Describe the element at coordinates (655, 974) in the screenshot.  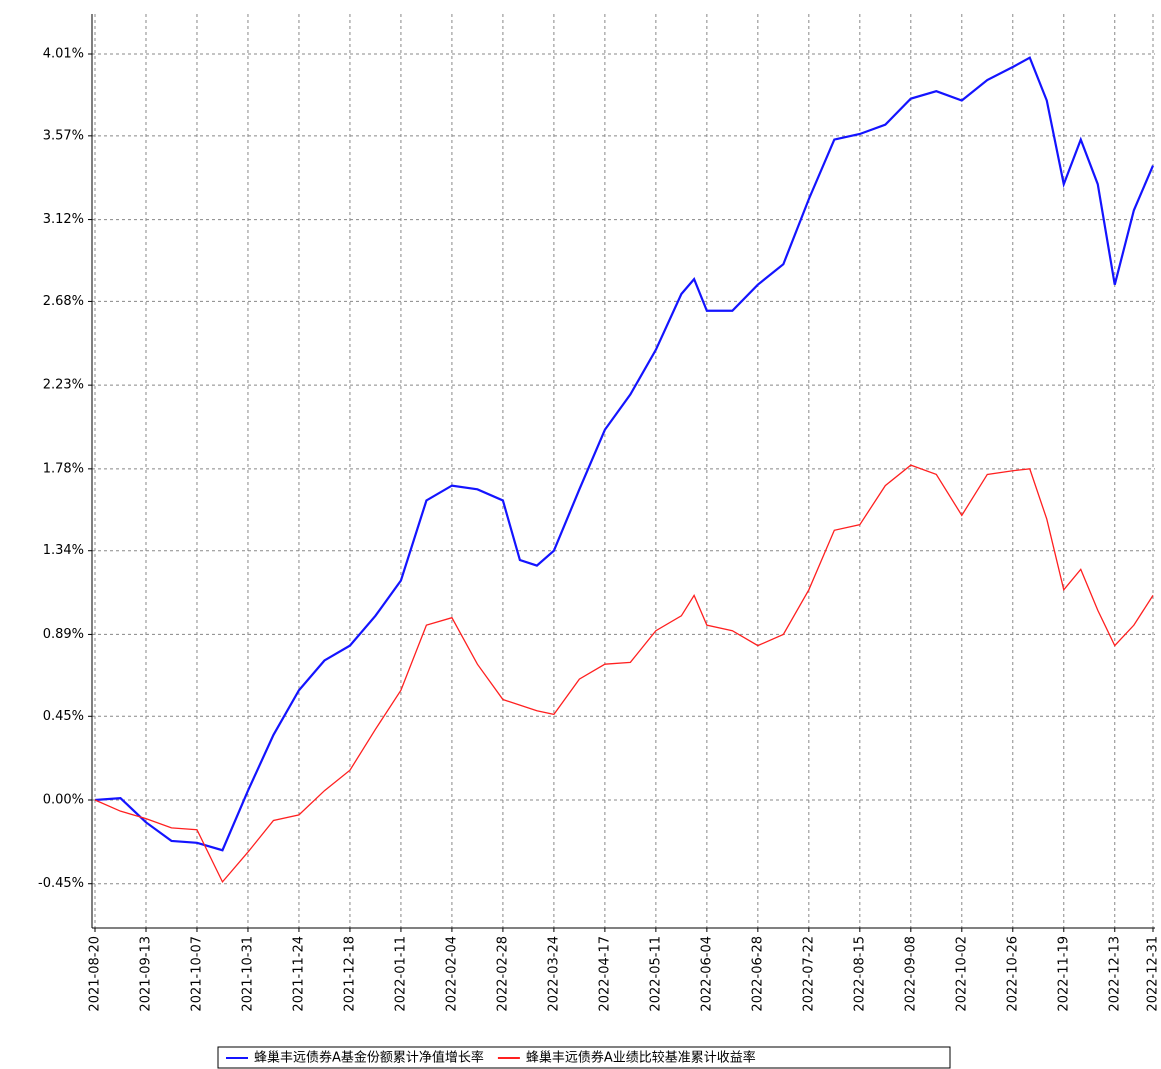
I see `x-tick-label: 2022-05-11` at that location.